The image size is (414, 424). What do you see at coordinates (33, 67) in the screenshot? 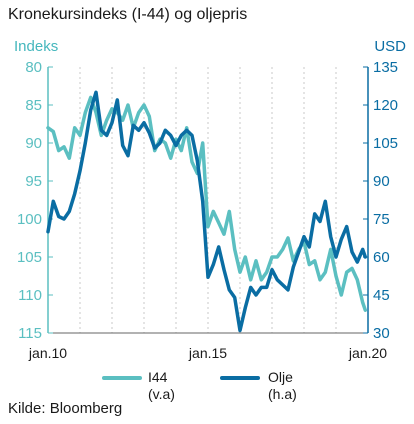
I see `left-tick-label: 80` at bounding box center [33, 67].